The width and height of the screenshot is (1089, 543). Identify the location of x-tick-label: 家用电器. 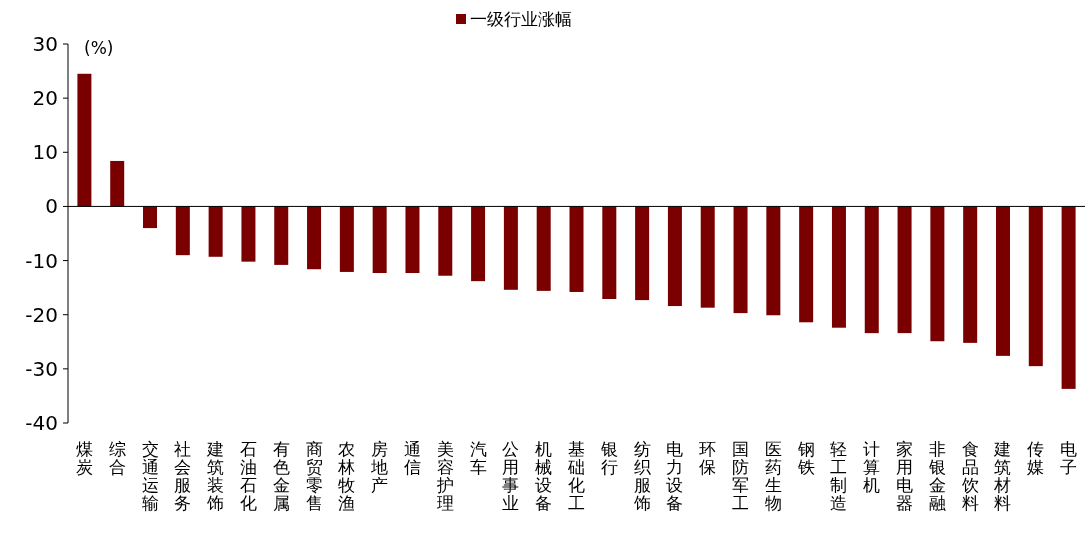
(905, 476).